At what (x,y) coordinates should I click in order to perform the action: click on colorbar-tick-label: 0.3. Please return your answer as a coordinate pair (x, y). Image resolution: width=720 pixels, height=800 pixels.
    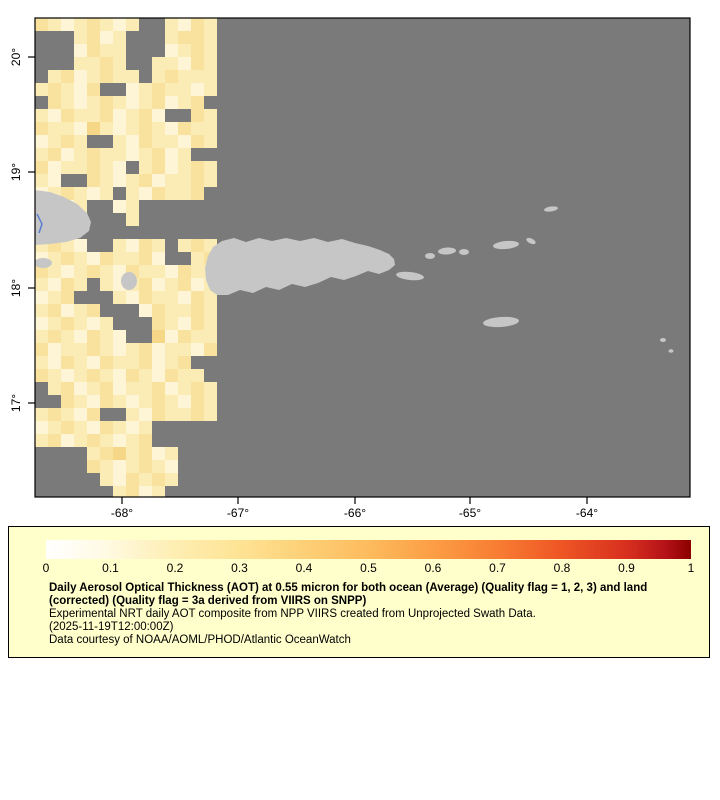
    Looking at the image, I should click on (239, 568).